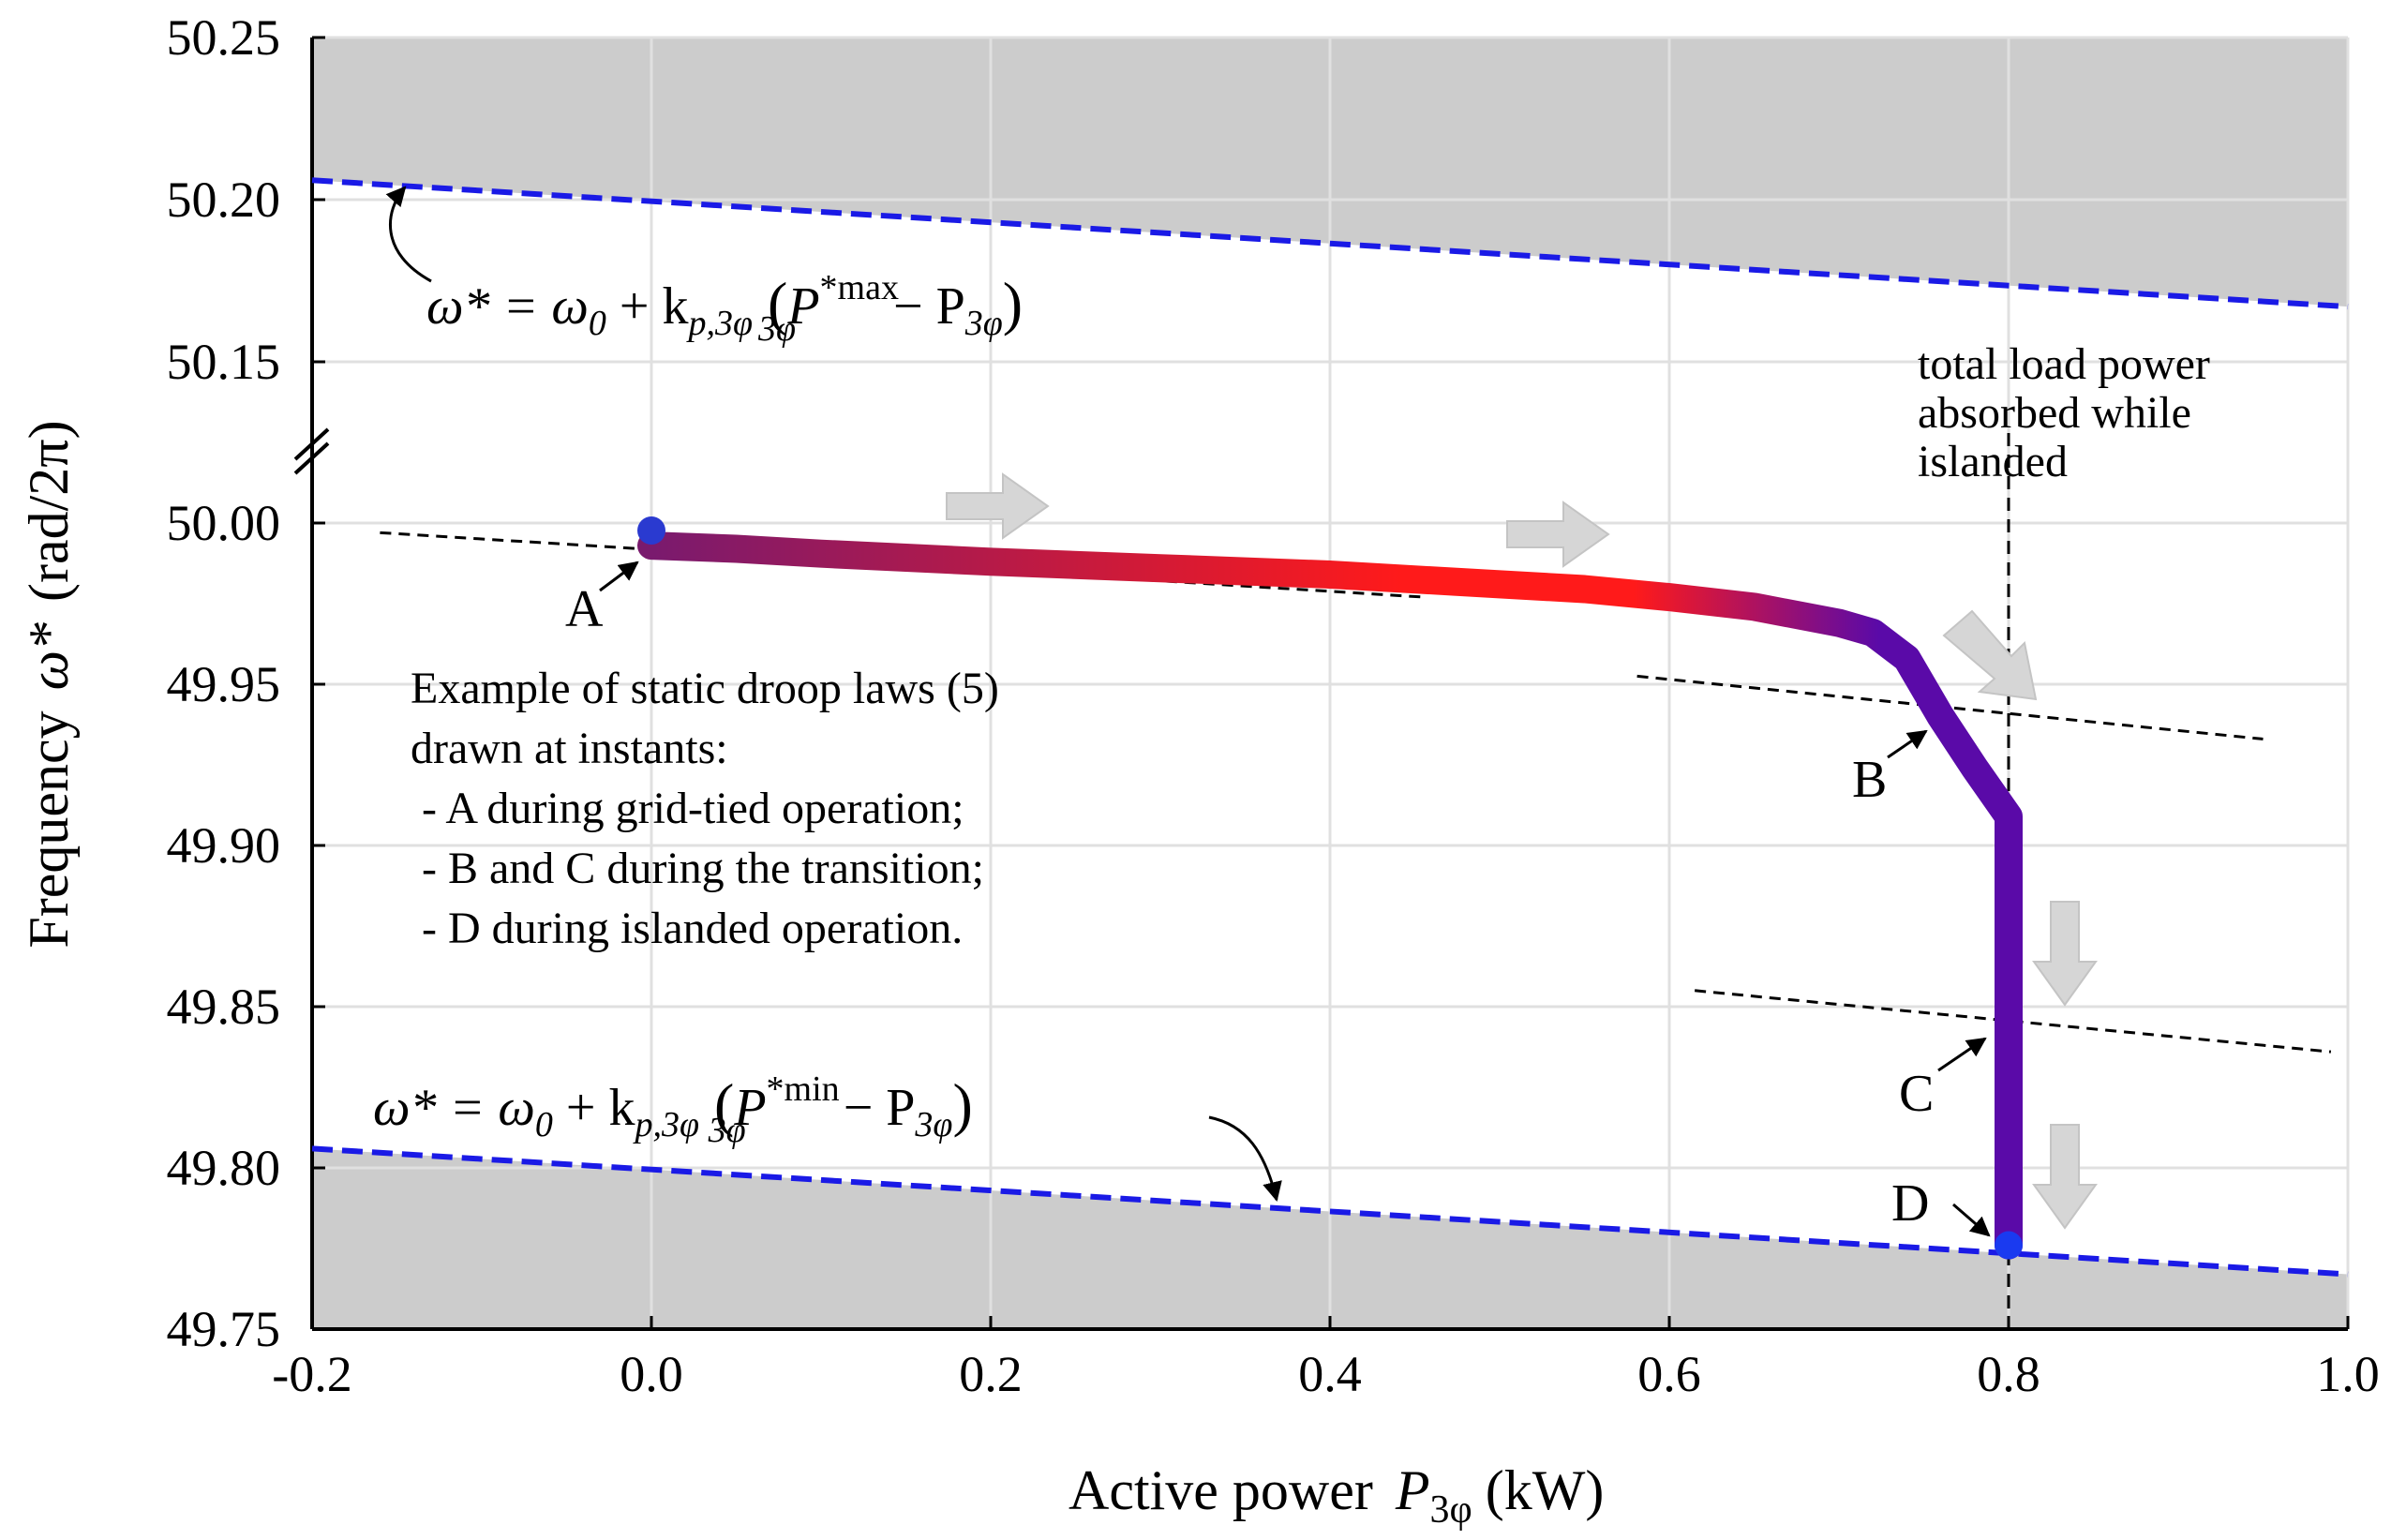 The width and height of the screenshot is (2391, 1540). Describe the element at coordinates (2009, 1245) in the screenshot. I see `point-d-marker` at that location.